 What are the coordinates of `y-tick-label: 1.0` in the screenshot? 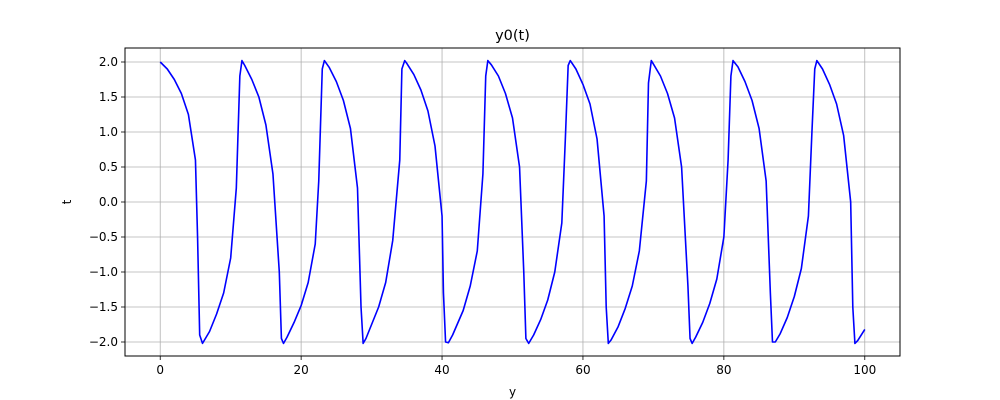 It's located at (108, 132).